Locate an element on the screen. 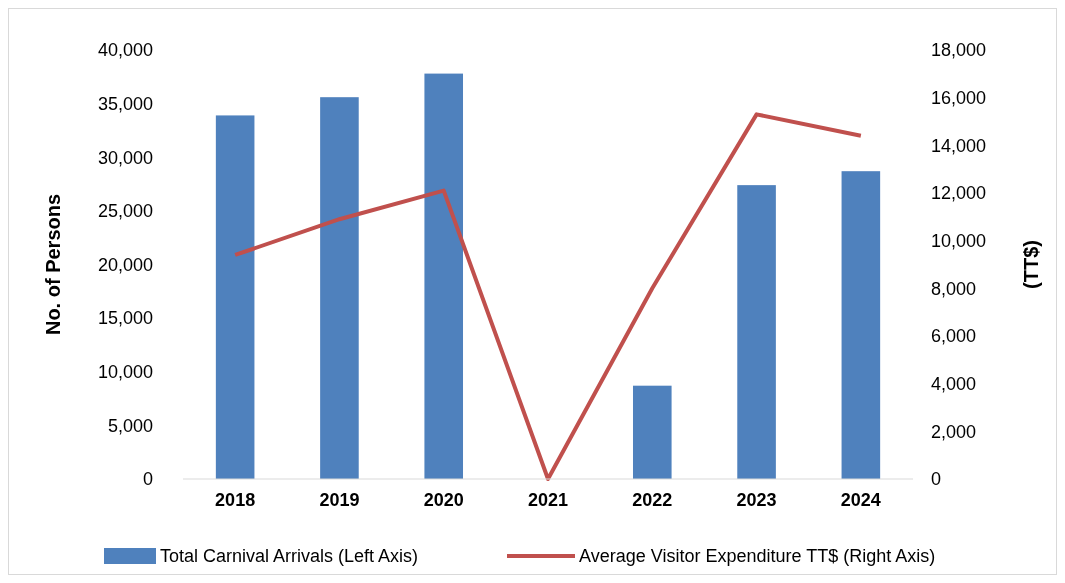 This screenshot has height=583, width=1065. y-tick-label: 5,000 is located at coordinates (130, 425).